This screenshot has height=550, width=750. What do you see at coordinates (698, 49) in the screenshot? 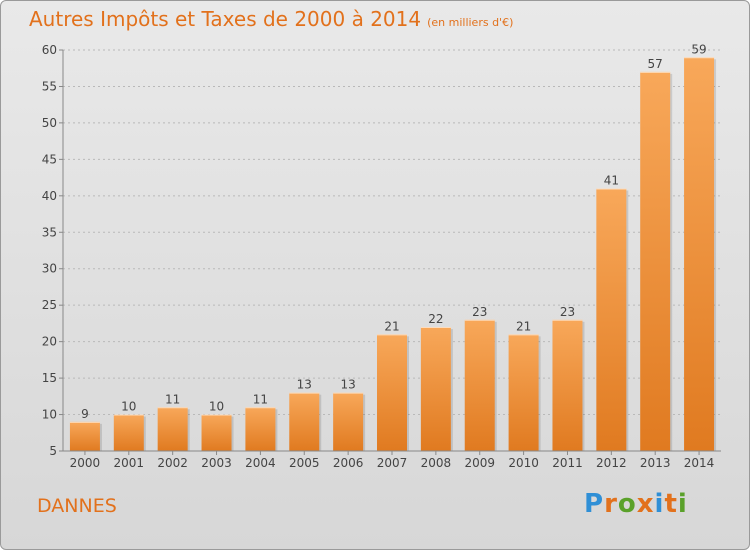
I see `data-label: 59` at bounding box center [698, 49].